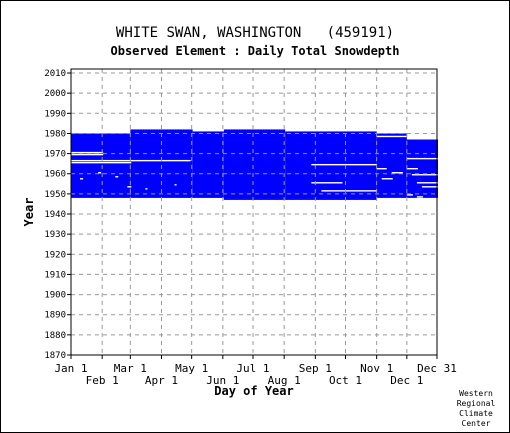  What do you see at coordinates (476, 423) in the screenshot?
I see `credit-line: Center` at bounding box center [476, 423].